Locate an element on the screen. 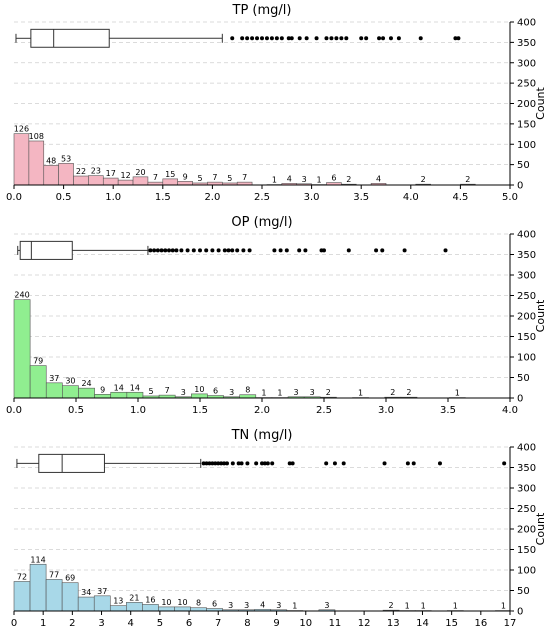  x-tick-label: 7 is located at coordinates (218, 623).